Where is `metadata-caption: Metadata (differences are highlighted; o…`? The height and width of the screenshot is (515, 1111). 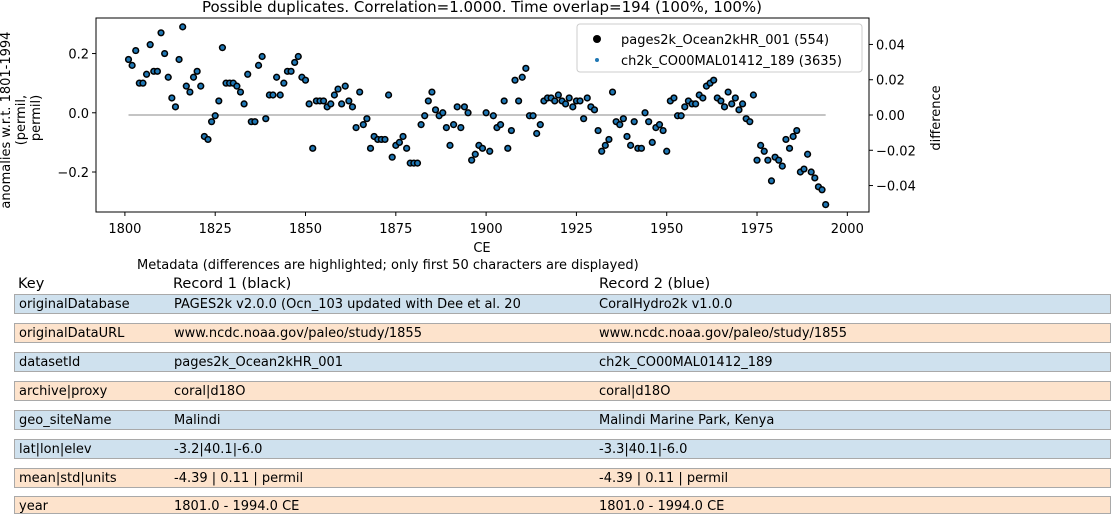
metadata-caption: Metadata (differences are highlighted; o… is located at coordinates (388, 265).